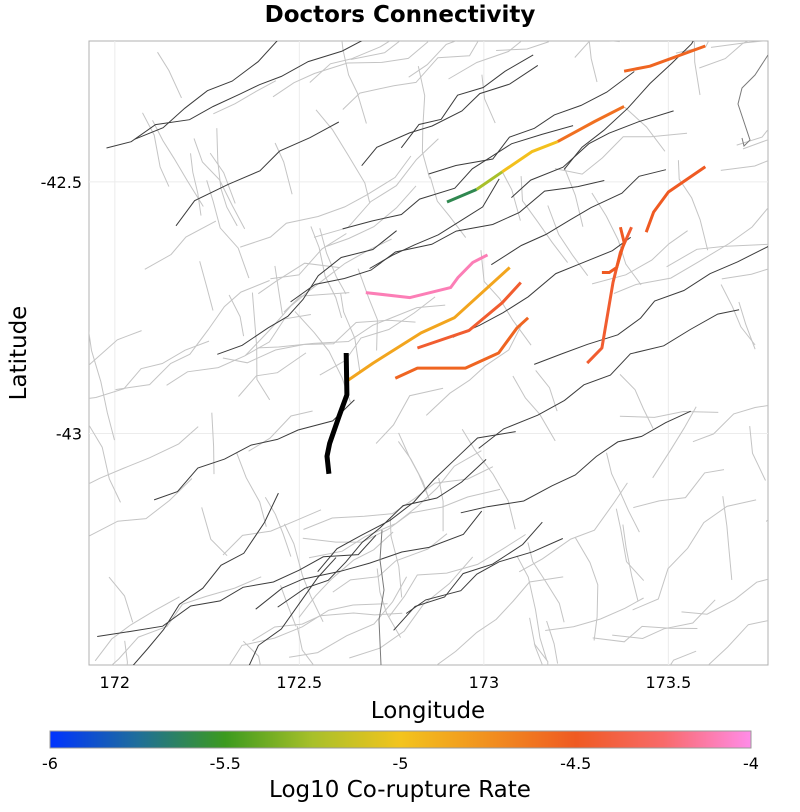  What do you see at coordinates (19, 353) in the screenshot?
I see `y-axis-label: Latitude` at bounding box center [19, 353].